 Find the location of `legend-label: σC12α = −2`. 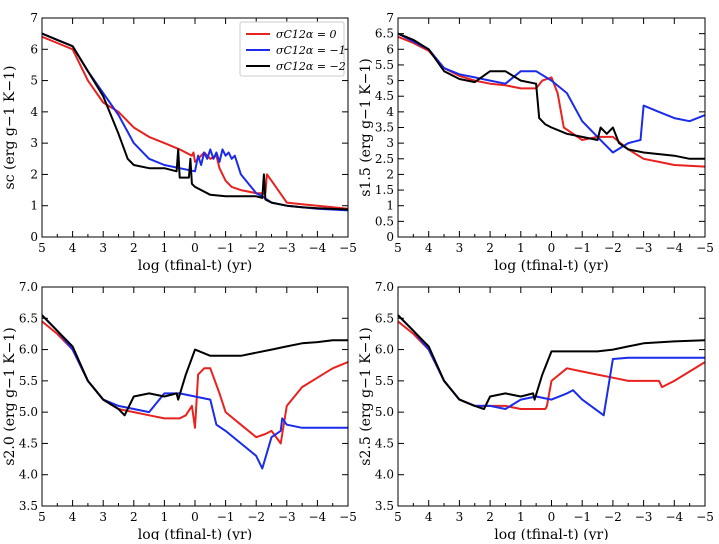

legend-label: σC12α = −2 is located at coordinates (311, 66).